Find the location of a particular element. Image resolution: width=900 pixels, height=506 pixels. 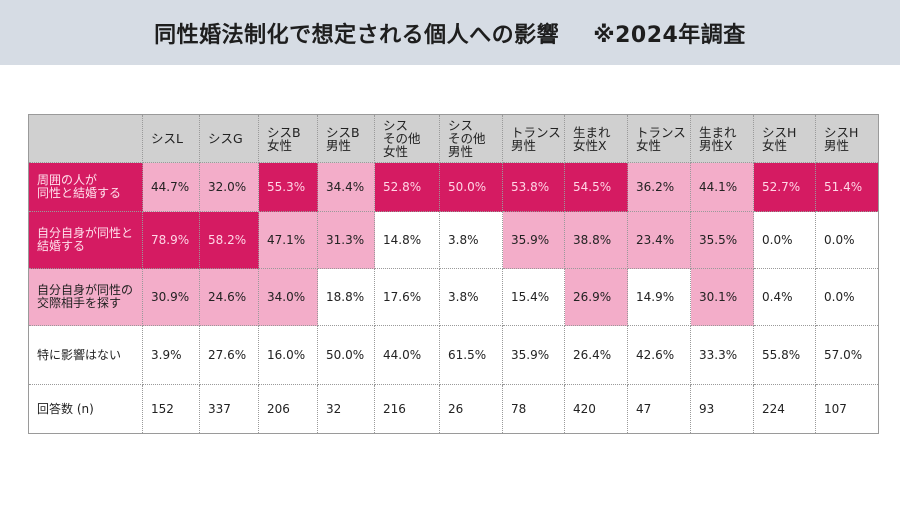

value-cell: 420 is located at coordinates (596, 409).